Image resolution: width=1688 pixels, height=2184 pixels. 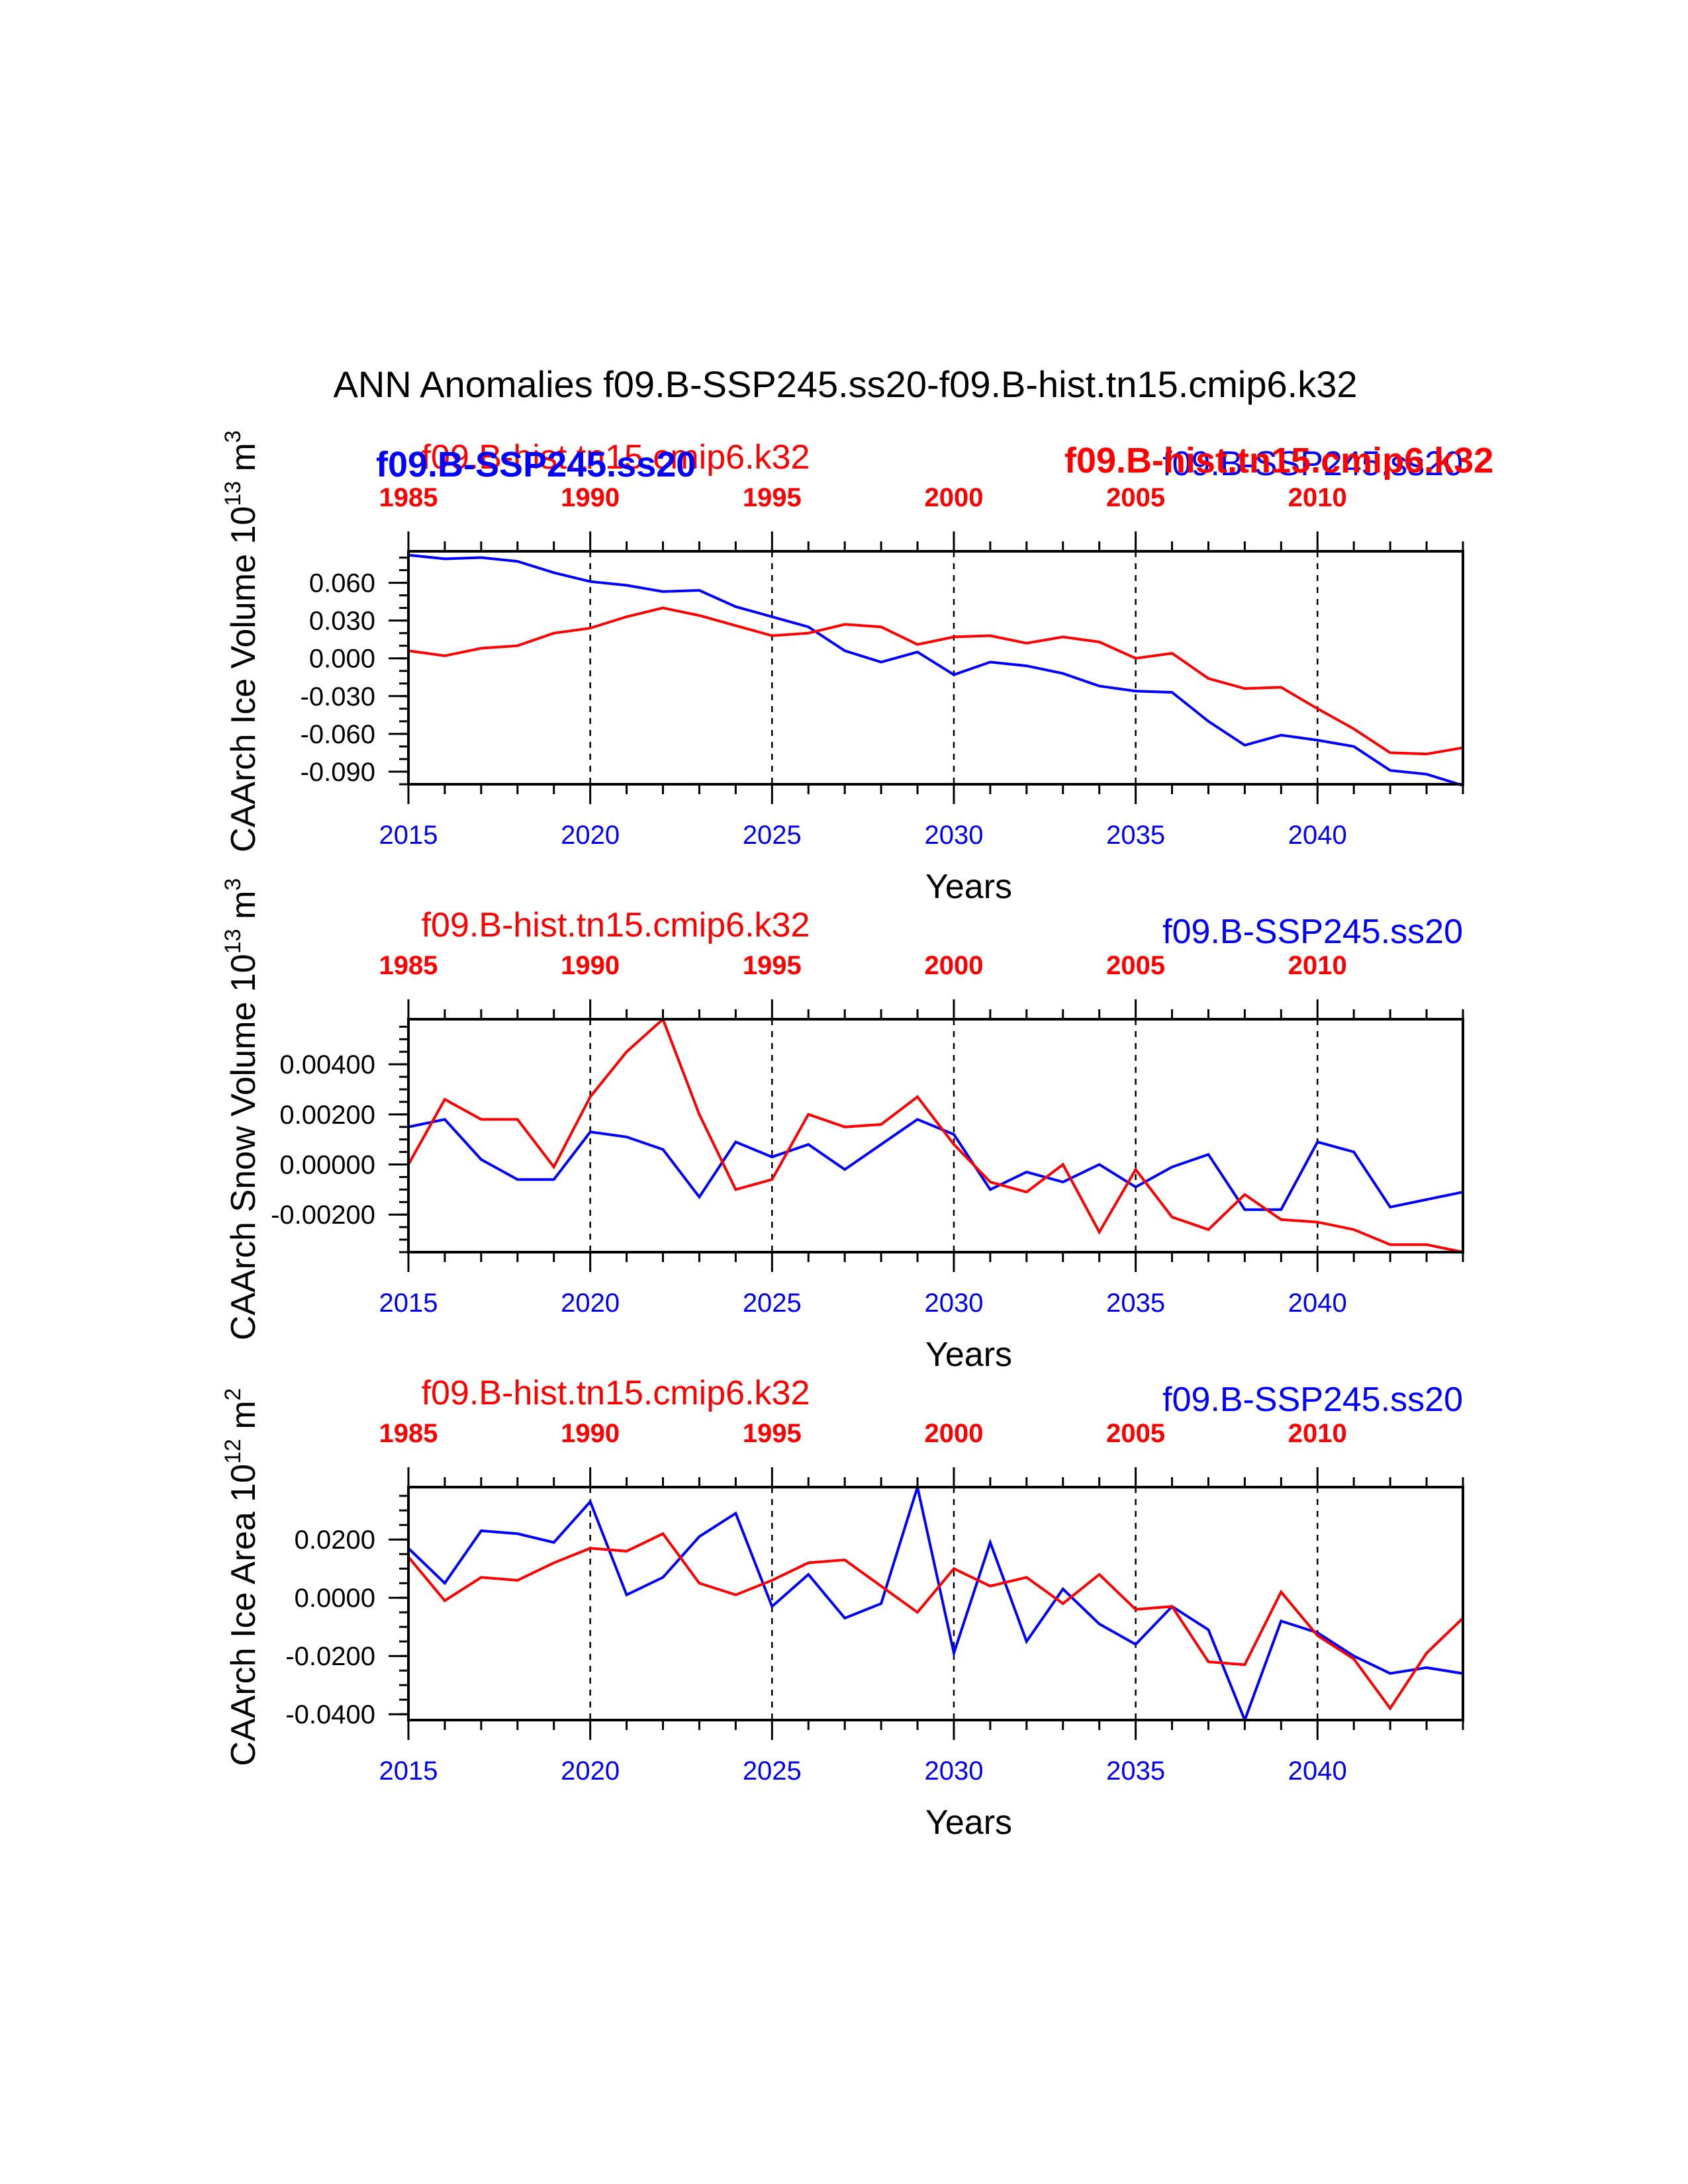 I want to click on y-axis-title: CAArch Ice Area 1012 m2, so click(x=241, y=1577).